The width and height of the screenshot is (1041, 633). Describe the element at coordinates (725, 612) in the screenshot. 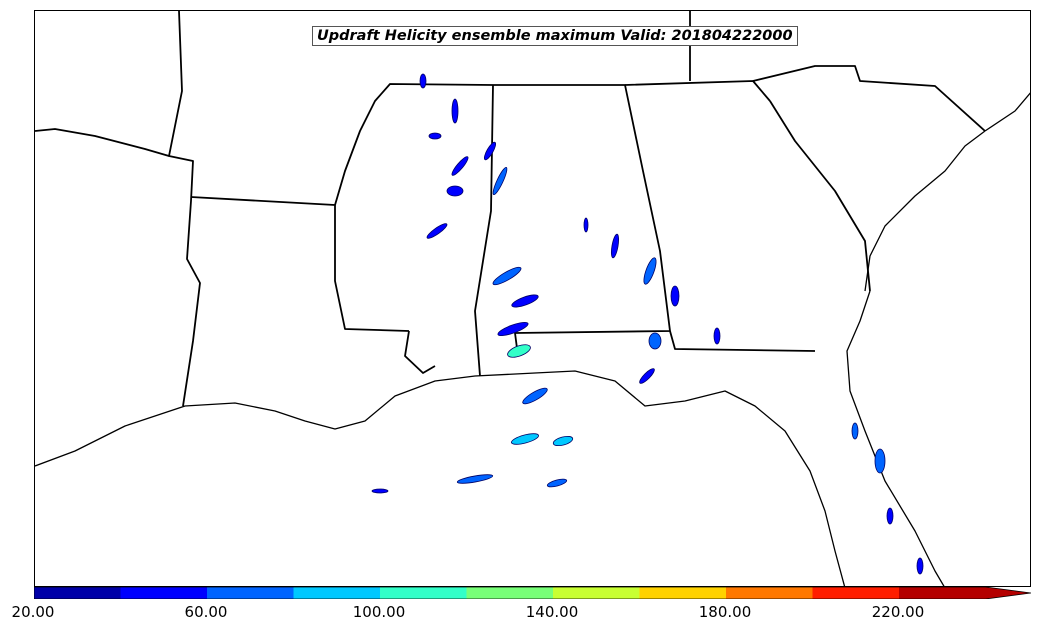

I see `colorbar-tick-label: 180.00` at that location.